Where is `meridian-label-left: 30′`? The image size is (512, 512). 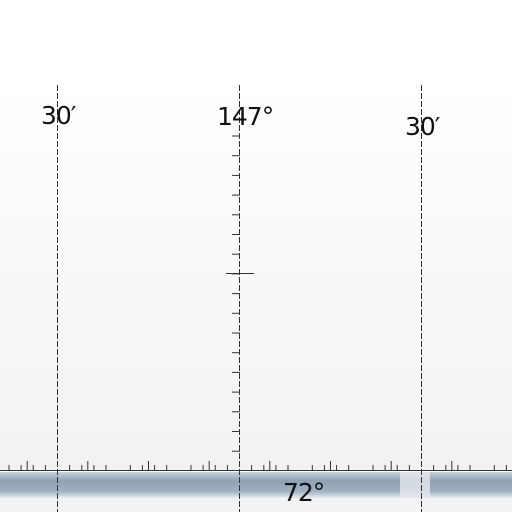 meridian-label-left: 30′ is located at coordinates (58, 115).